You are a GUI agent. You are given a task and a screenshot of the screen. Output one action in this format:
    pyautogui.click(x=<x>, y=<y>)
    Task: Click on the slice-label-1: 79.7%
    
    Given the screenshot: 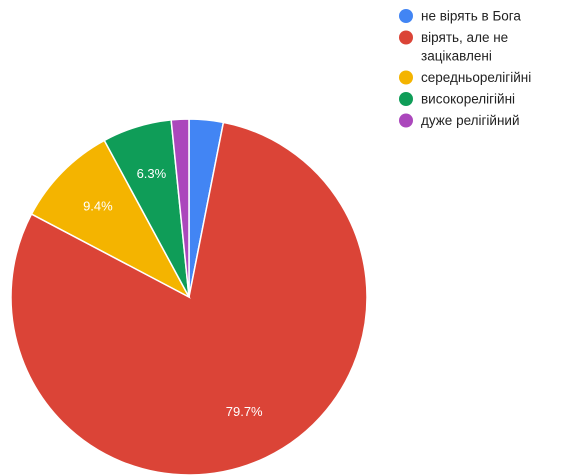 What is the action you would take?
    pyautogui.click(x=244, y=411)
    